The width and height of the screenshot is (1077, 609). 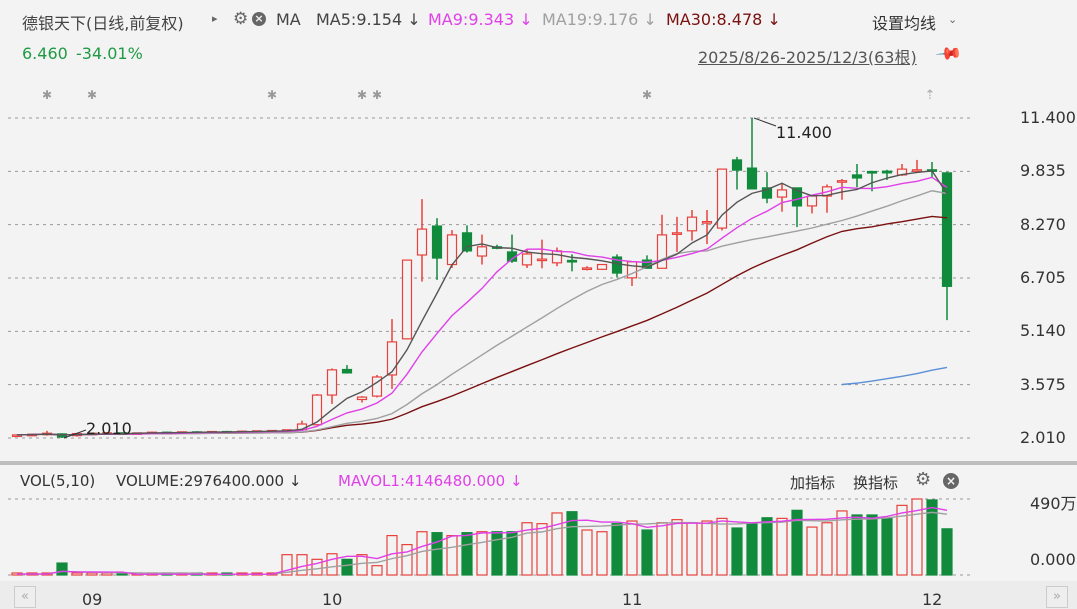 What do you see at coordinates (480, 19) in the screenshot?
I see `ma9-value: MA9:9.343 ↓` at bounding box center [480, 19].